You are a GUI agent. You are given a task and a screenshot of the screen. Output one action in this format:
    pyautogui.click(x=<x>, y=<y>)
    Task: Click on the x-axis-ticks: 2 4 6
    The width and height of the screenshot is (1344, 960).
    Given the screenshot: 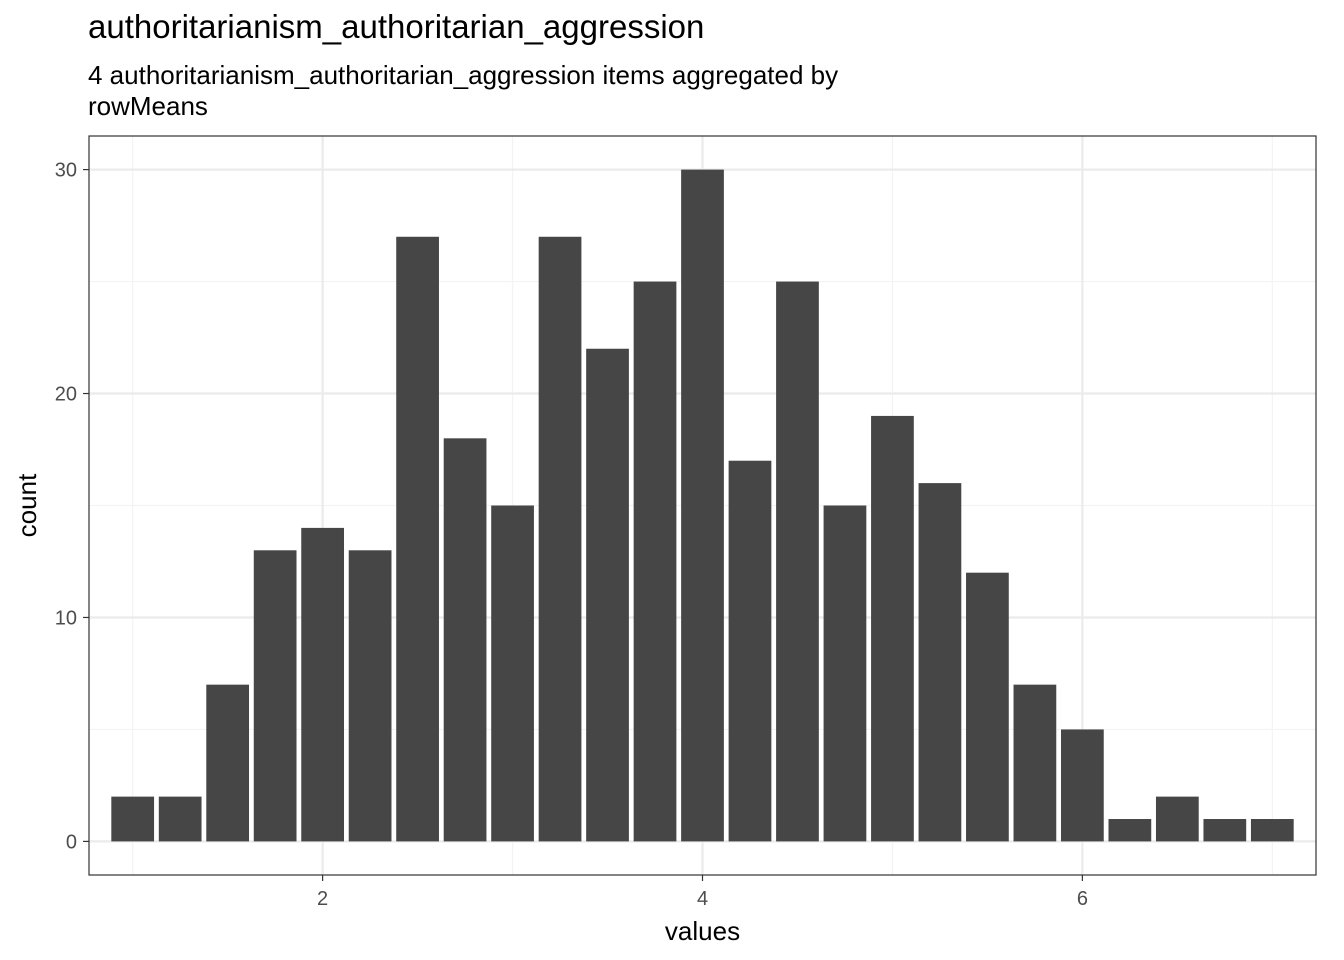 What is the action you would take?
    pyautogui.click(x=702, y=892)
    